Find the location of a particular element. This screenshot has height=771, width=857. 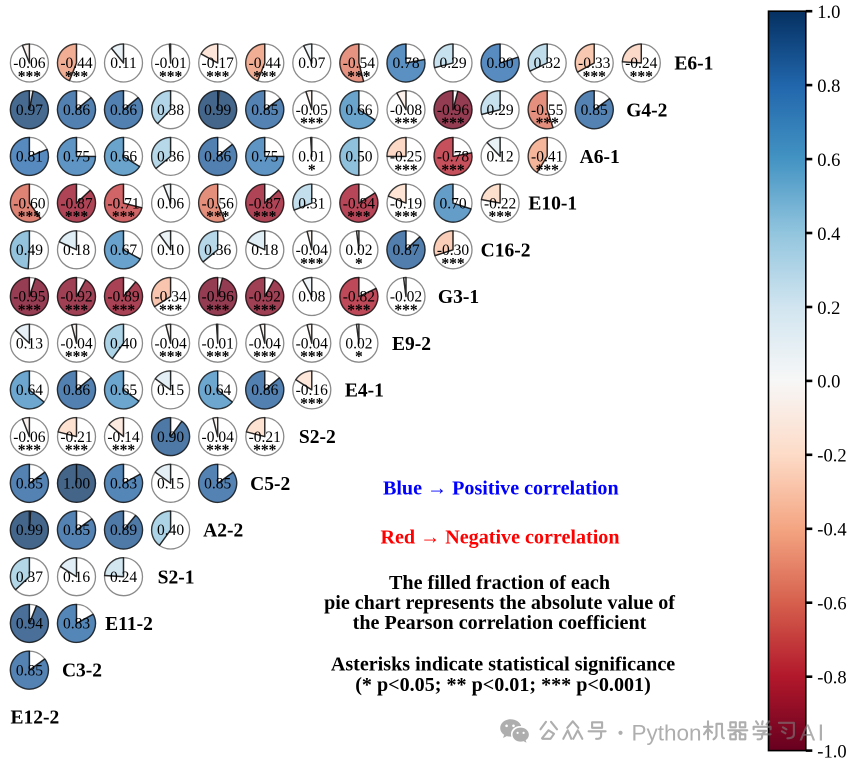

svg-text: S2-2 is located at coordinates (317, 437).